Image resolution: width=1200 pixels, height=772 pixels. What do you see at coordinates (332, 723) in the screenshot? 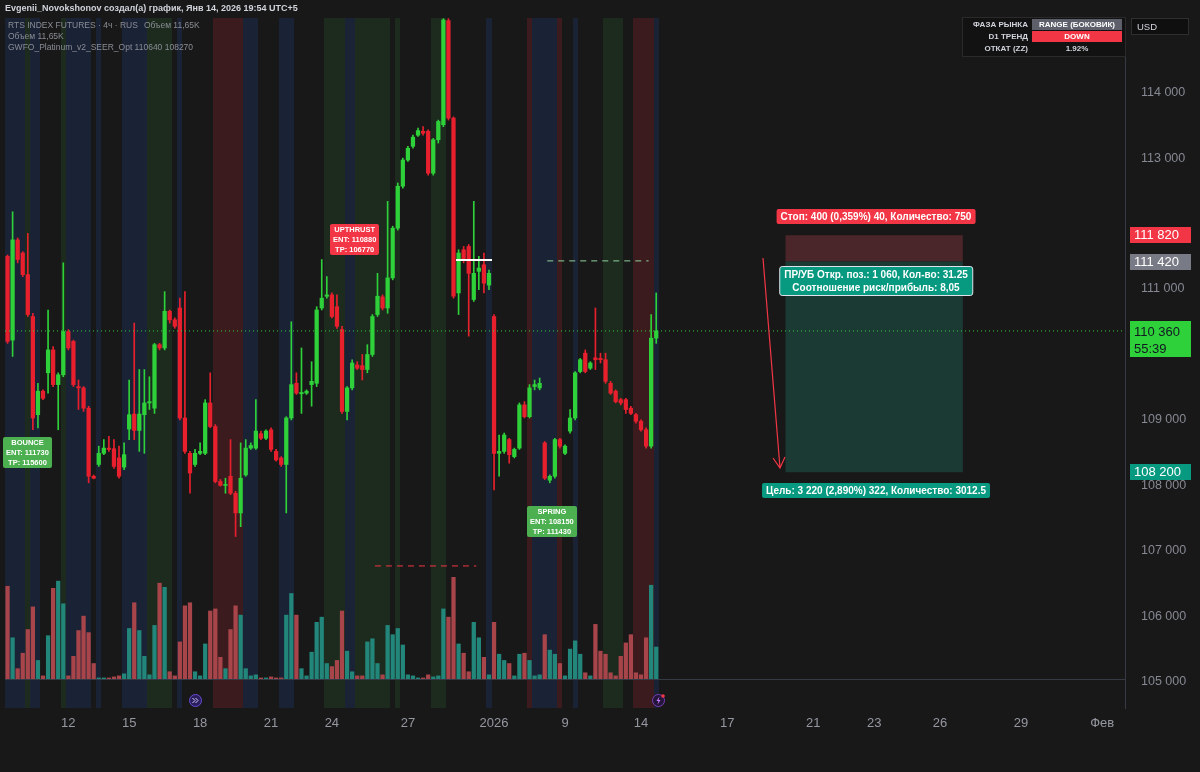
I see `x-tick-label: 24` at bounding box center [332, 723].